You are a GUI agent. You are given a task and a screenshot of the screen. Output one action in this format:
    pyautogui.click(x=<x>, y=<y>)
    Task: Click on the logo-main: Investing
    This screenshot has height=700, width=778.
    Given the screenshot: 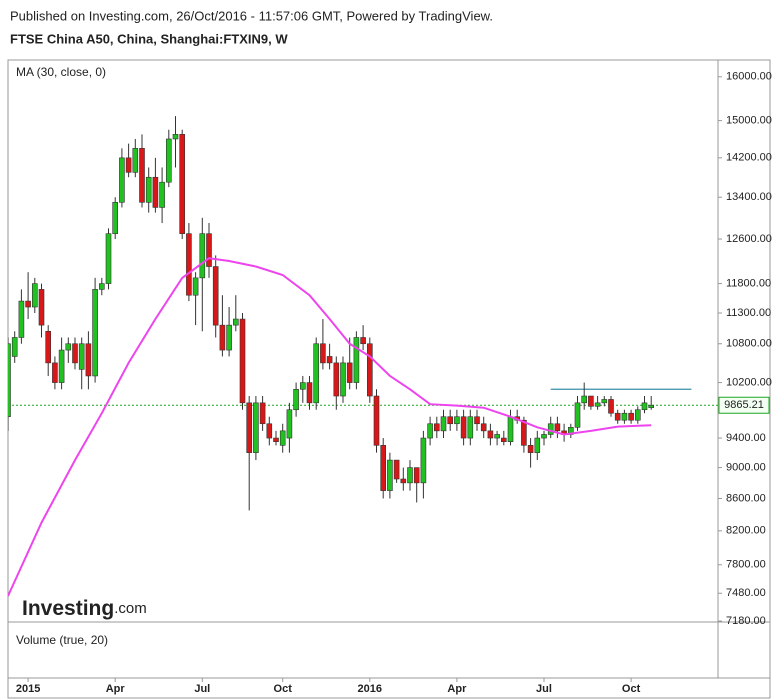 What is the action you would take?
    pyautogui.click(x=68, y=608)
    